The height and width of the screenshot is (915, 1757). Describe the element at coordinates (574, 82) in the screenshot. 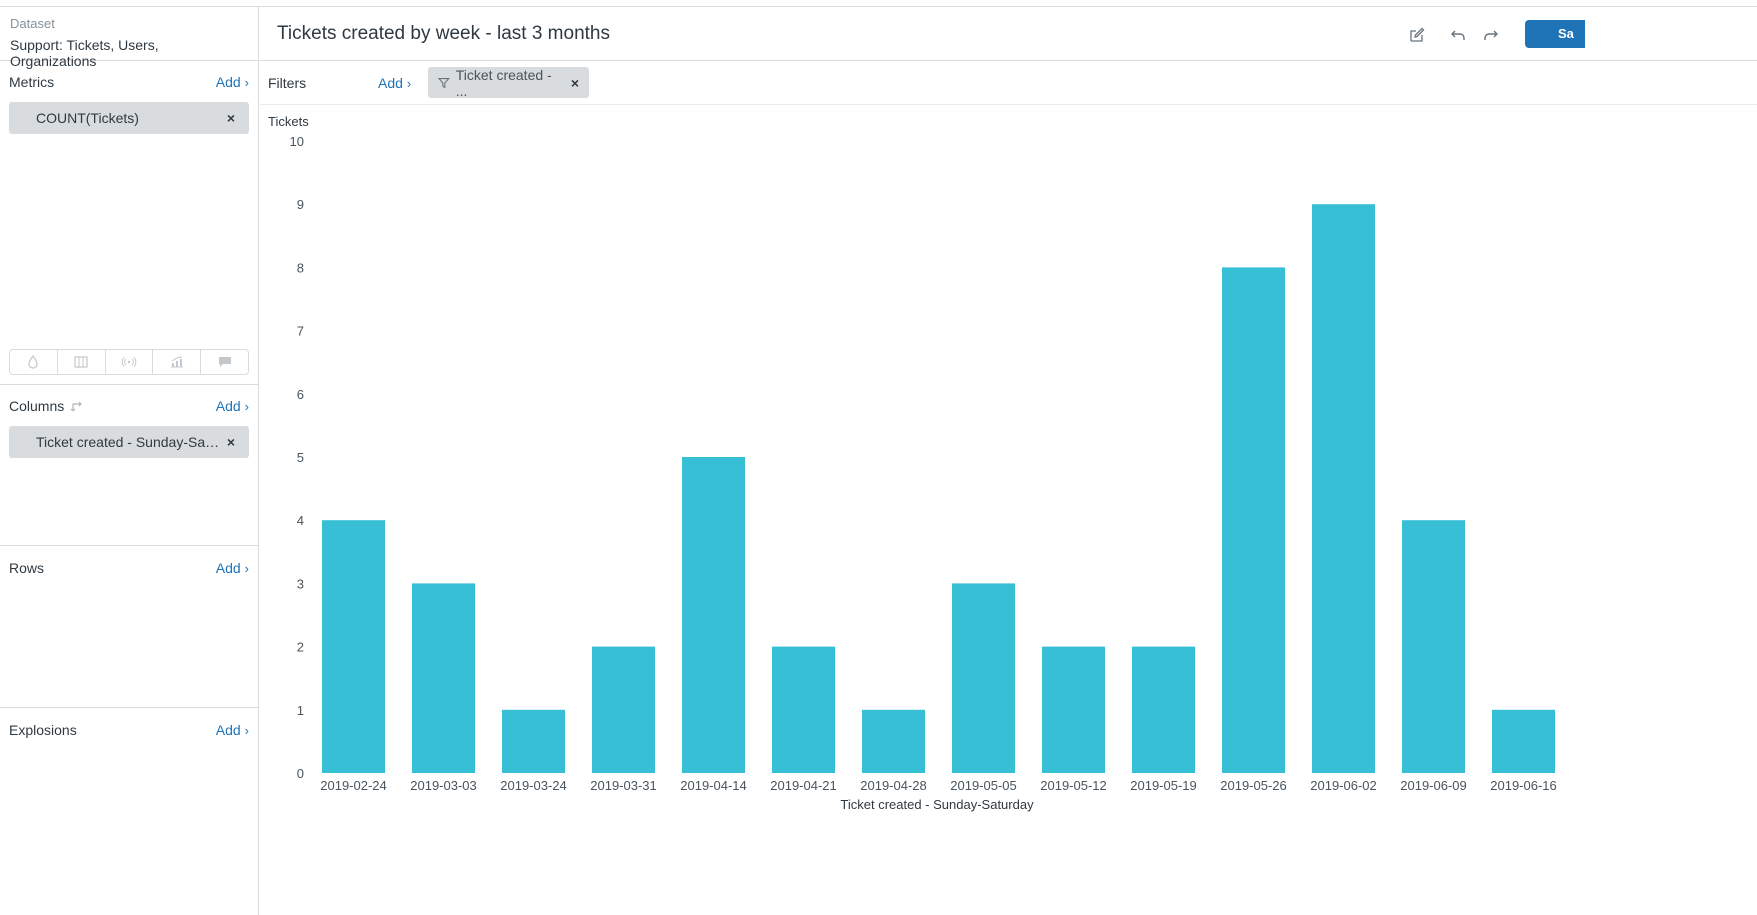

I see `filter-remove-icon: ×` at that location.